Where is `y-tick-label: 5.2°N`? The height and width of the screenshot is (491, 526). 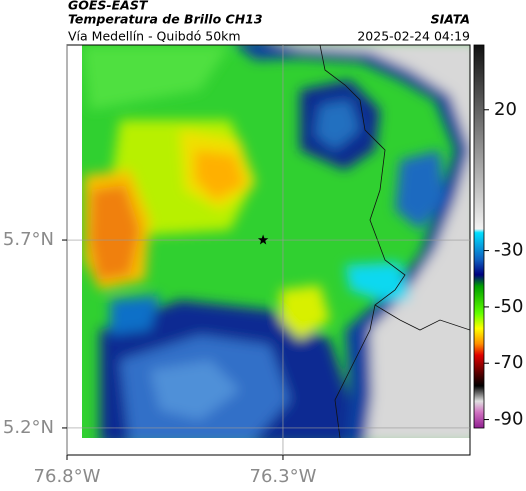
y-tick-label: 5.2°N is located at coordinates (28, 427).